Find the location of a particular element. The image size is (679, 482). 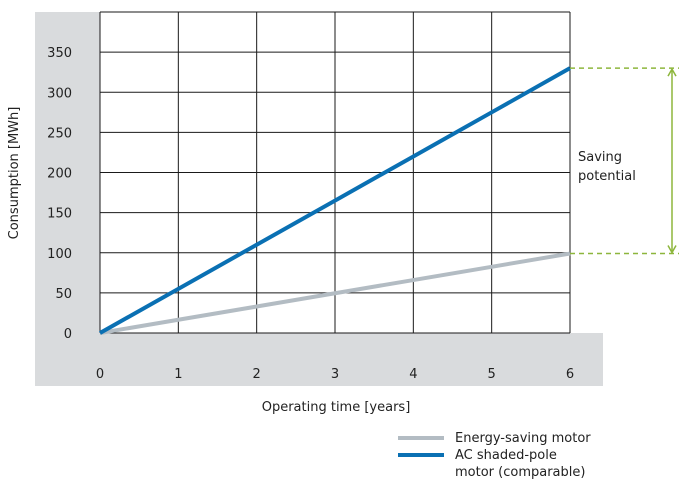

y-tick-labels: 0 50 100 150 200 250 300 350 is located at coordinates (59, 194).